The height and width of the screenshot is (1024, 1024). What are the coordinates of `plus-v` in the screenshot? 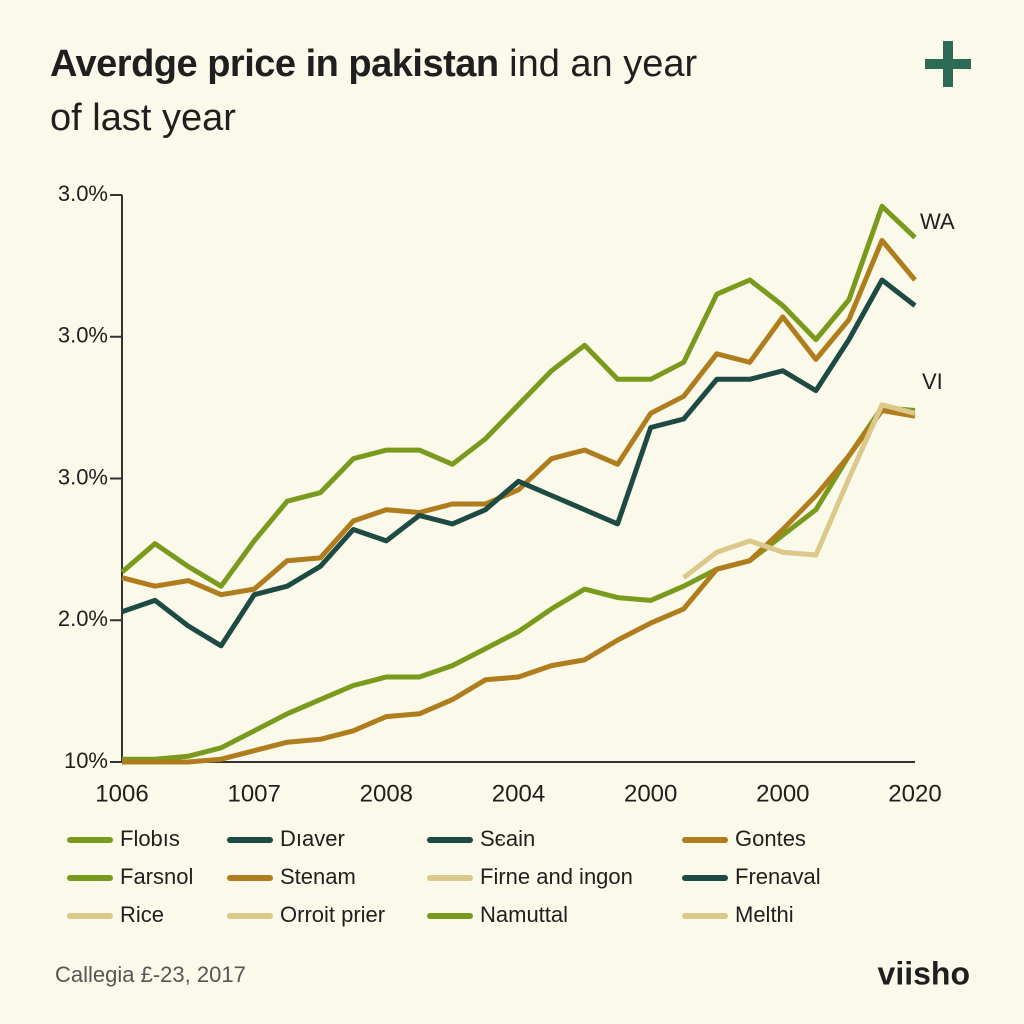 It's located at (948, 64).